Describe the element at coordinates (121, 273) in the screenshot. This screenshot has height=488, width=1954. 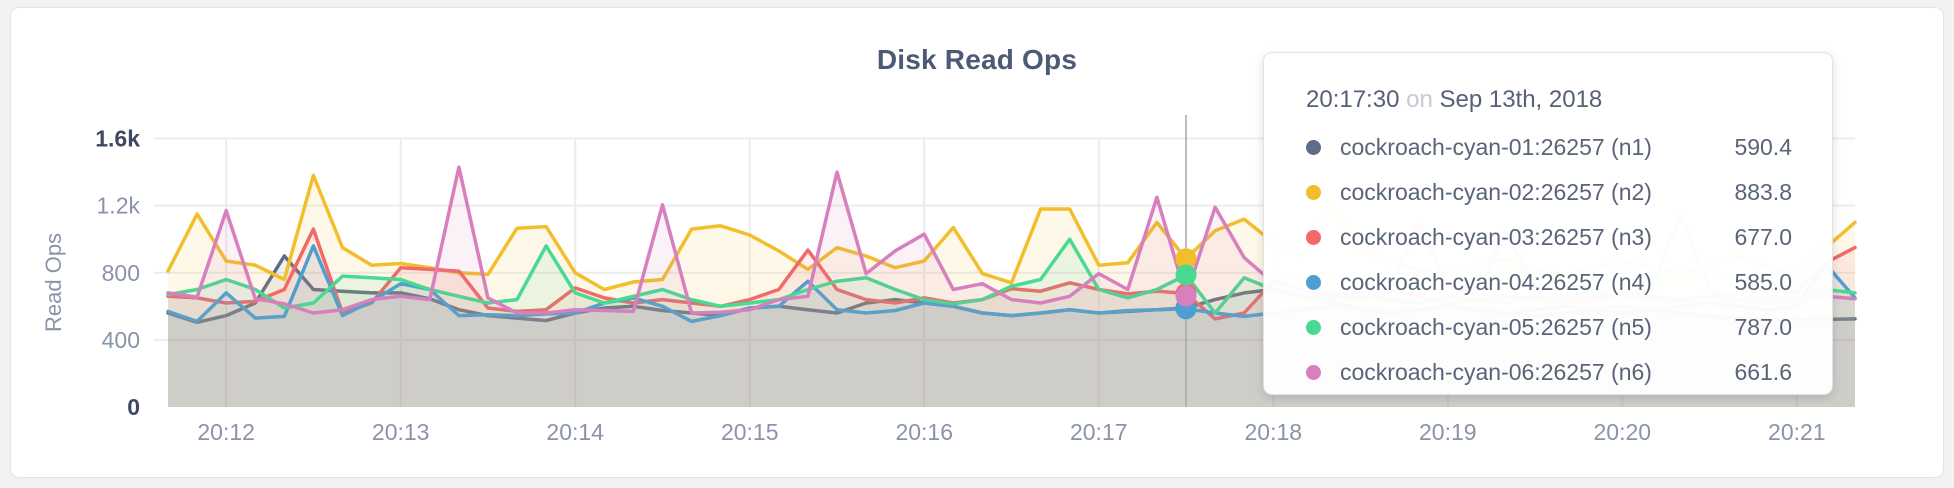
I see `y-tick-label: 800` at that location.